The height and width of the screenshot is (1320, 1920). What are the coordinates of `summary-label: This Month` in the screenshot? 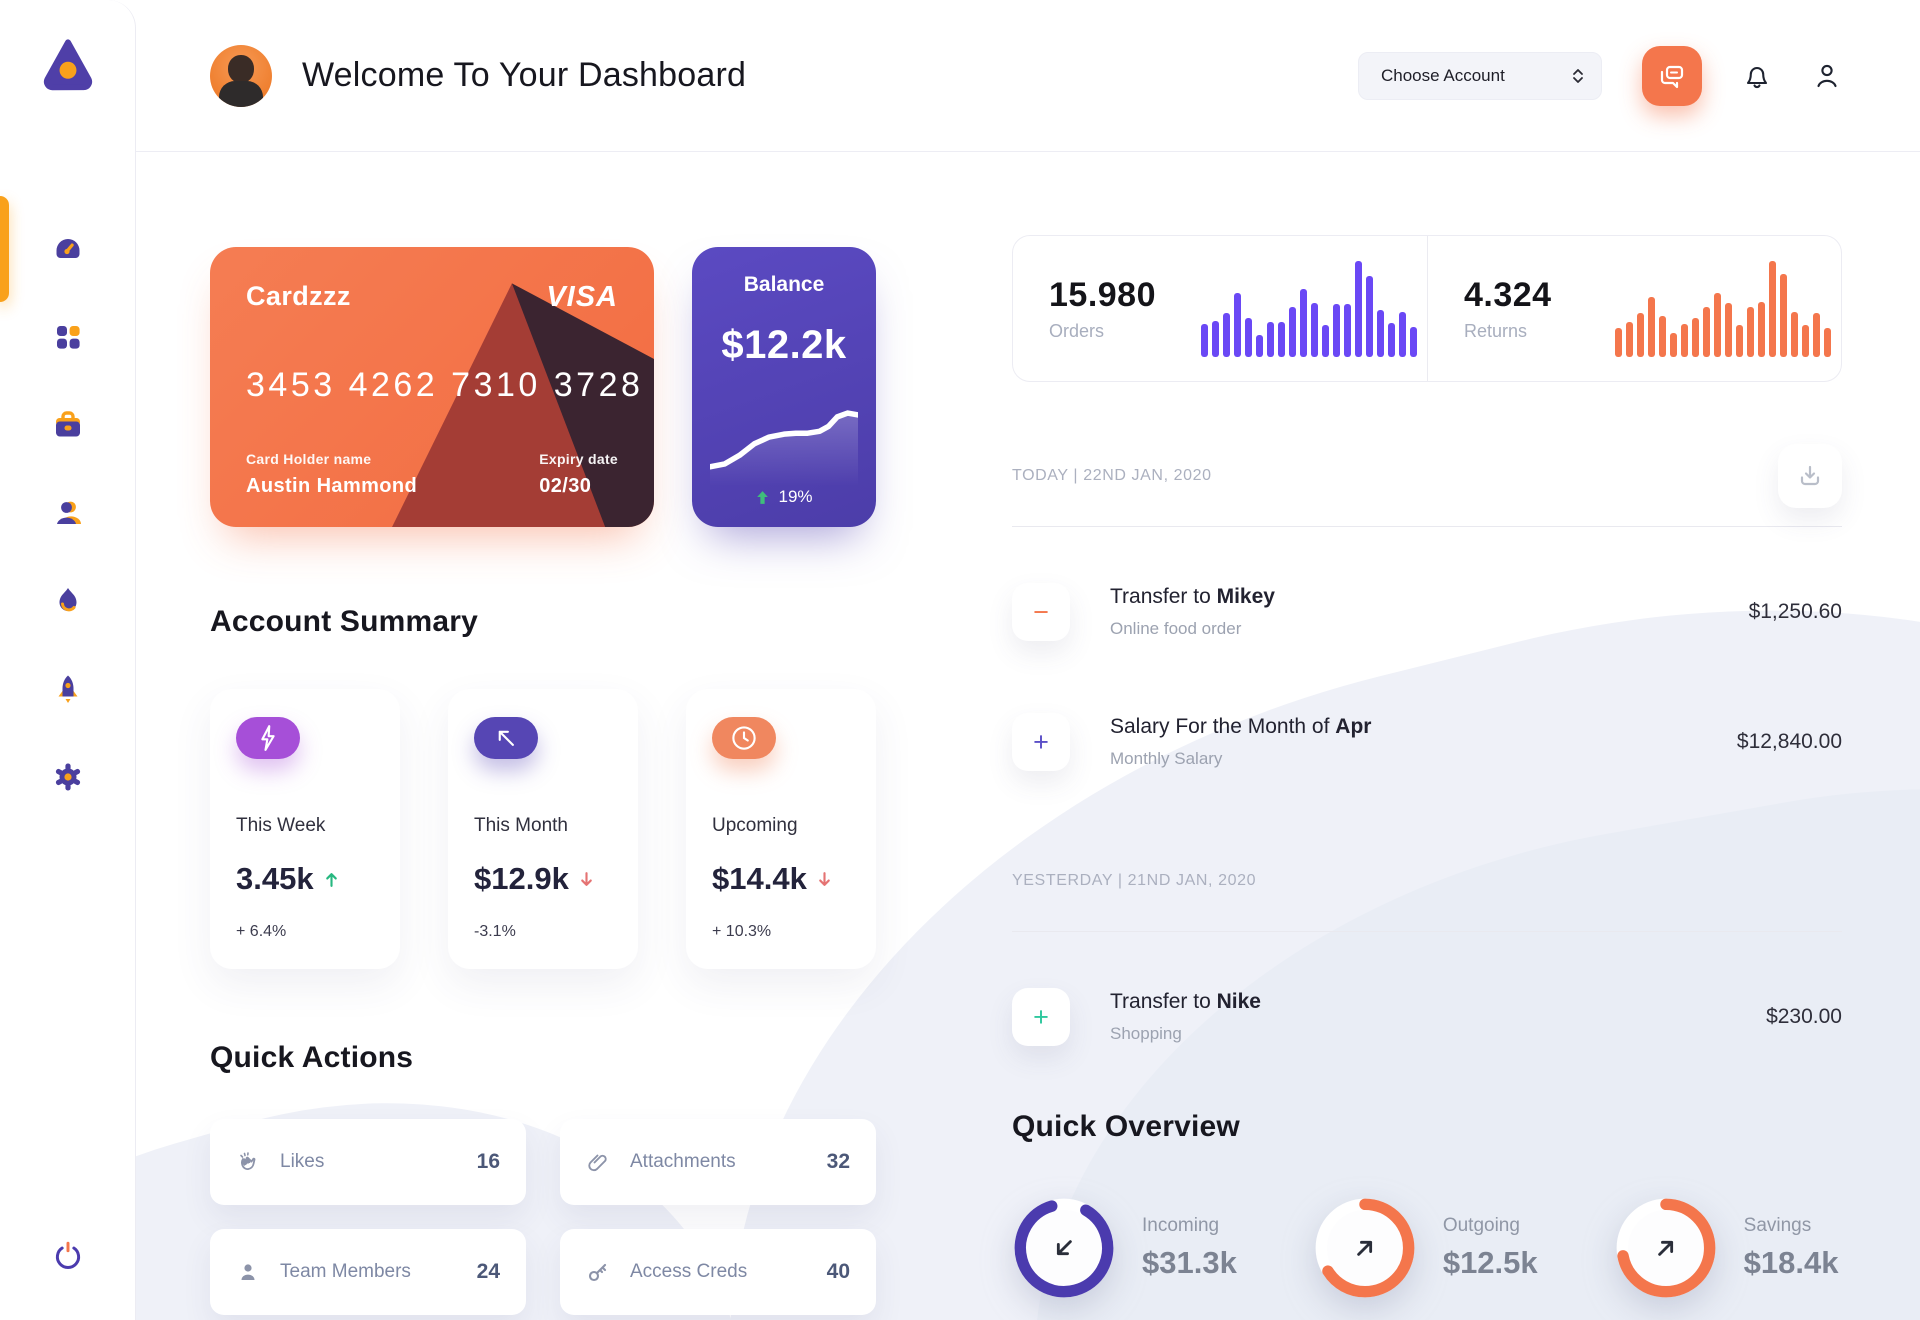 It's located at (521, 825).